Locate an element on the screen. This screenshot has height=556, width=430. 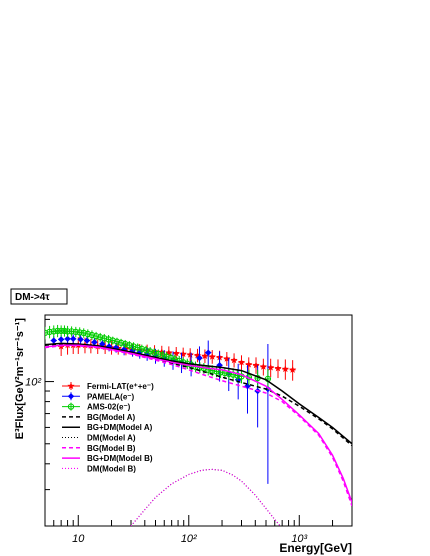
y-axis-label: E³Flux[GeV²m⁻¹sr⁻¹s⁻¹] is located at coordinates (20, 379).